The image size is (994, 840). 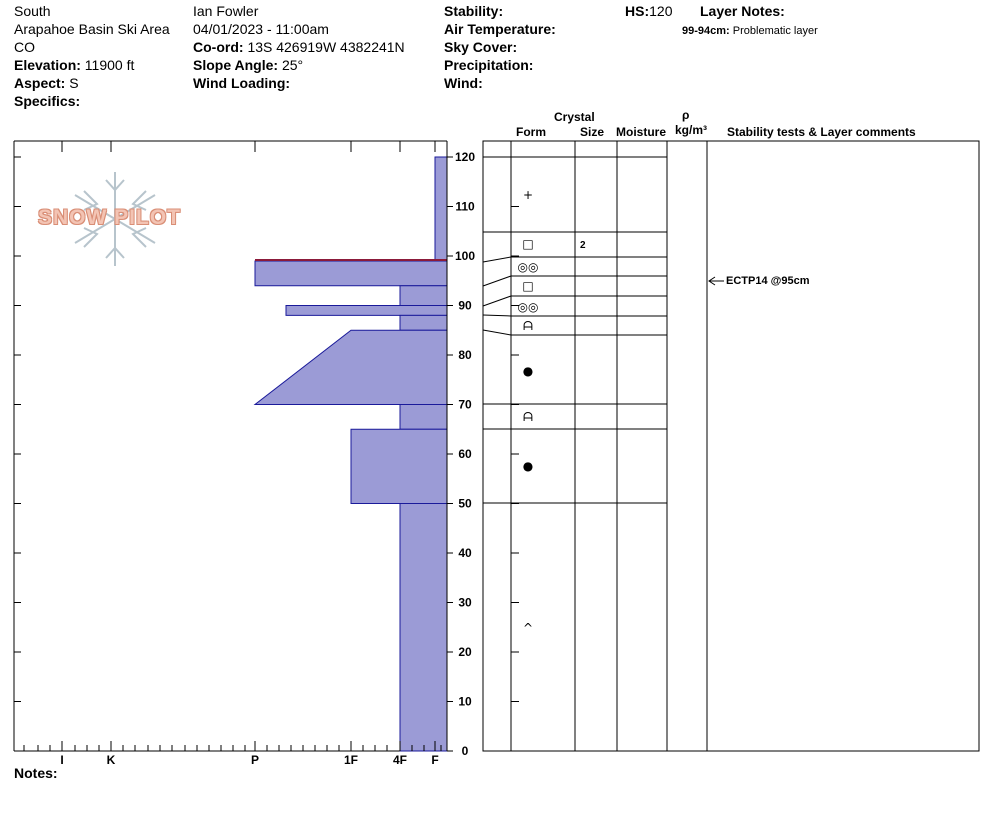 What do you see at coordinates (527, 244) in the screenshot?
I see `grain-form-symbol-102: □` at bounding box center [527, 244].